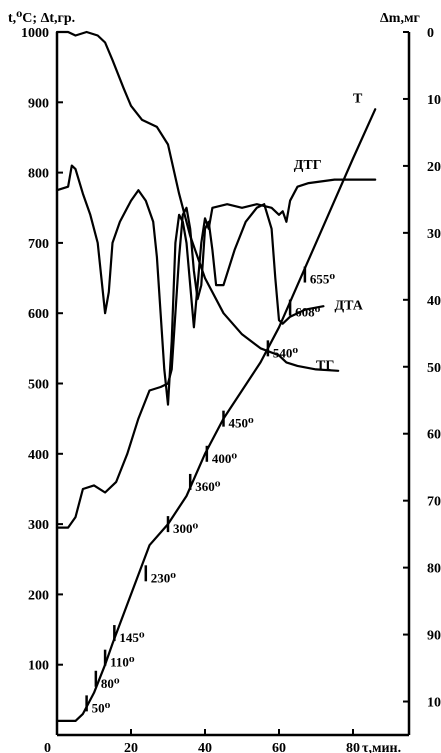 The image size is (441, 753). What do you see at coordinates (35, 33) in the screenshot?
I see `left-tick-label: 1000` at bounding box center [35, 33].